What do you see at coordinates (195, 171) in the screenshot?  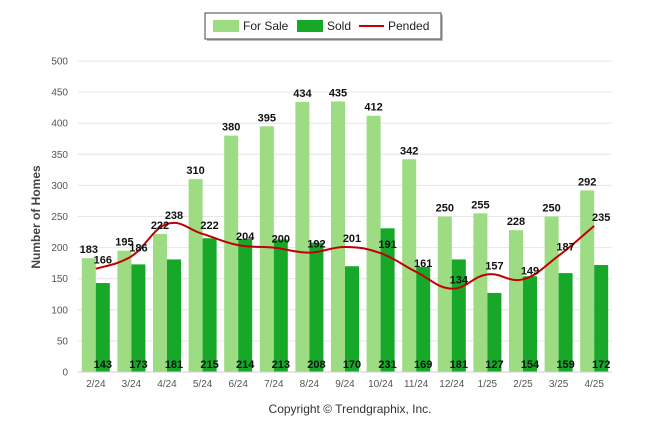 I see `label-for-sale: 310` at bounding box center [195, 171].